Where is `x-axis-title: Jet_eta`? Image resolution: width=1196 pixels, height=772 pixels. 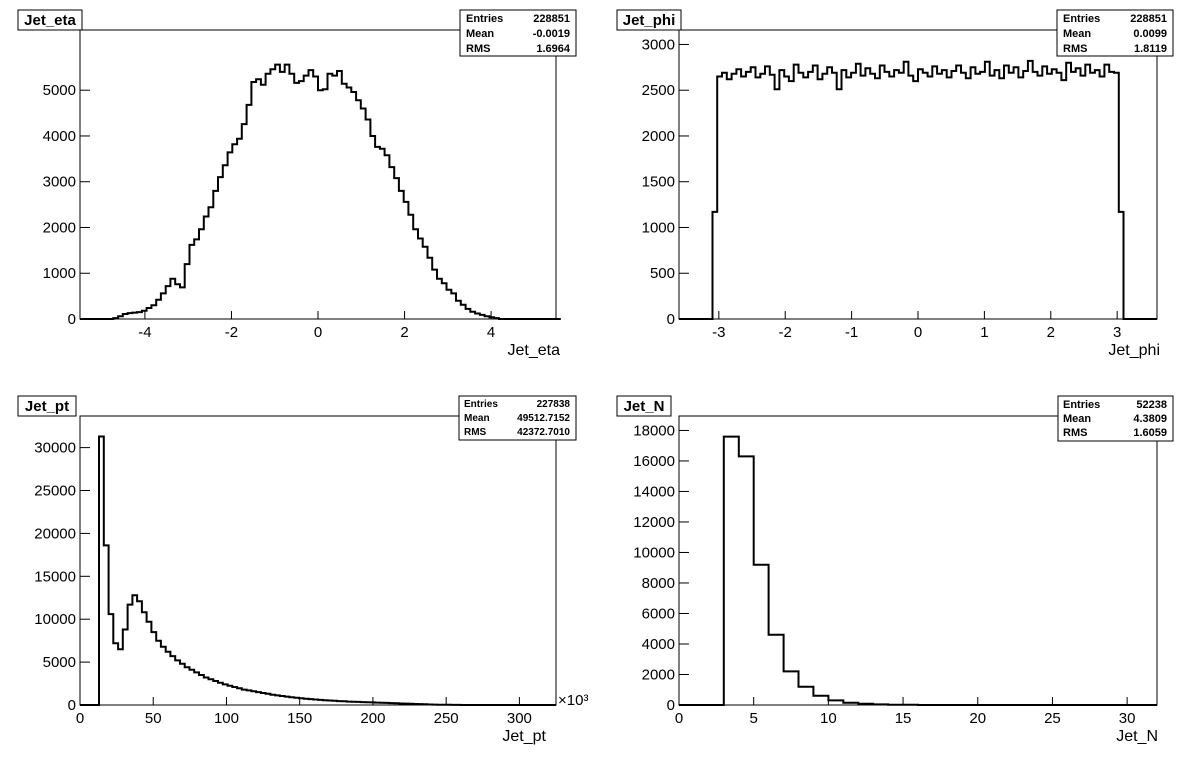 x-axis-title: Jet_eta is located at coordinates (534, 350).